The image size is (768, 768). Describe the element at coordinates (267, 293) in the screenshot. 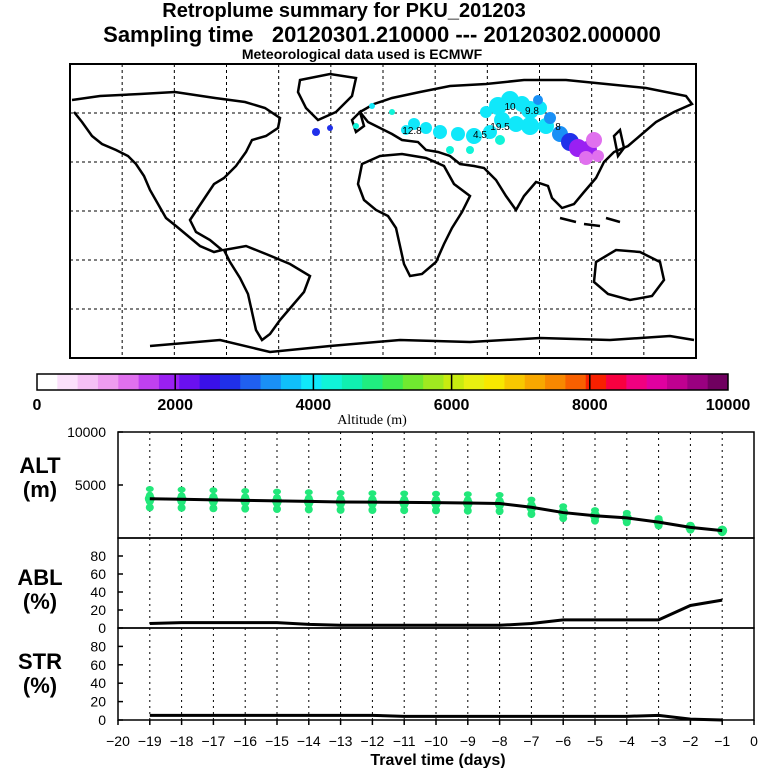

I see `coast-south-america` at that location.